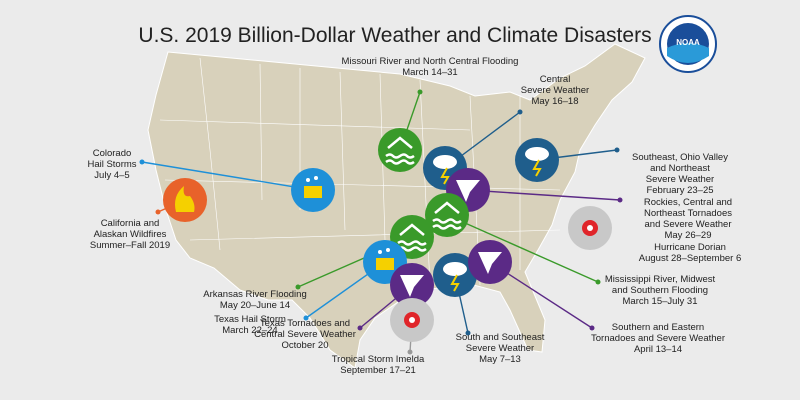 The image size is (800, 400). What do you see at coordinates (658, 349) in the screenshot?
I see `label-line: April 13–14` at bounding box center [658, 349].